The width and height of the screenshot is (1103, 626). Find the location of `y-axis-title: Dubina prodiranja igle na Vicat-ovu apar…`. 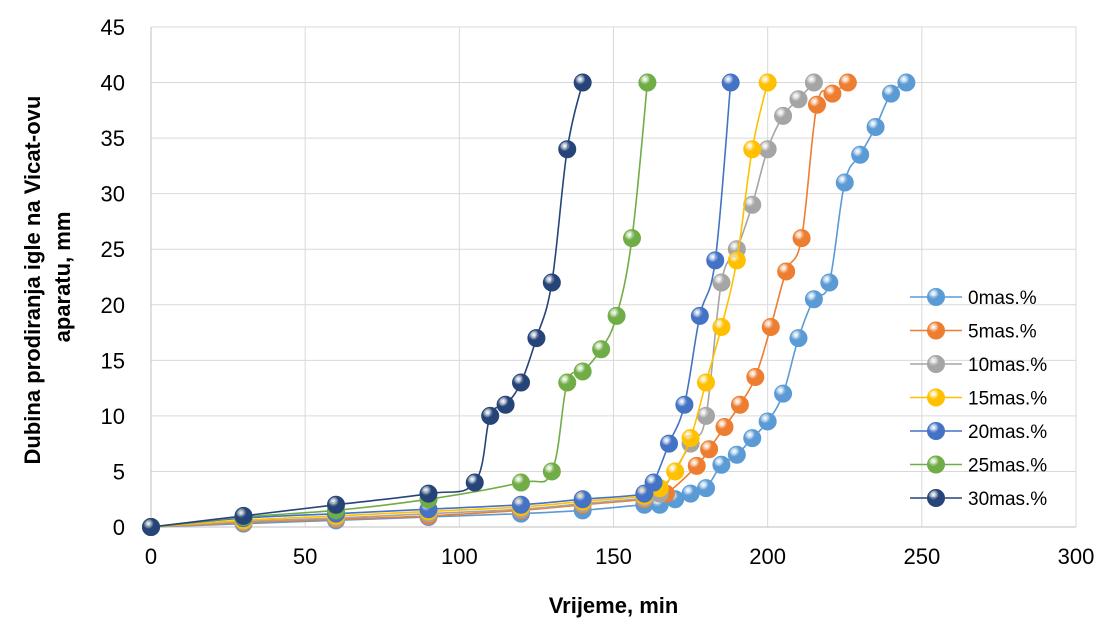

y-axis-title: Dubina prodiranja igle na Vicat-ovu apar… is located at coordinates (47, 277).